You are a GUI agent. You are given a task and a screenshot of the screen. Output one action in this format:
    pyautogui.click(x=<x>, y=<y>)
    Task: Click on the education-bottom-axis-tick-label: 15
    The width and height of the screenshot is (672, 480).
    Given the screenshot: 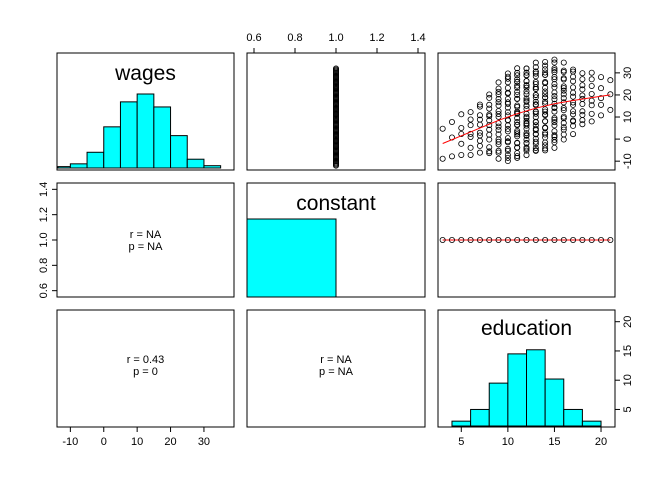 What is the action you would take?
    pyautogui.click(x=554, y=442)
    